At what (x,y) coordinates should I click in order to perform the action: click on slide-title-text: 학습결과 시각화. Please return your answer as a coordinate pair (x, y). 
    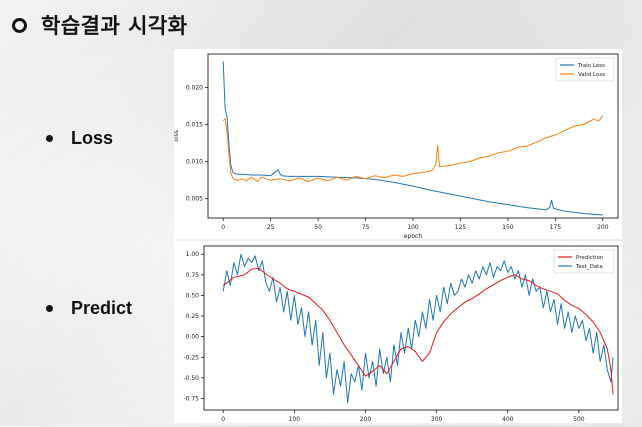
    Looking at the image, I should click on (114, 26).